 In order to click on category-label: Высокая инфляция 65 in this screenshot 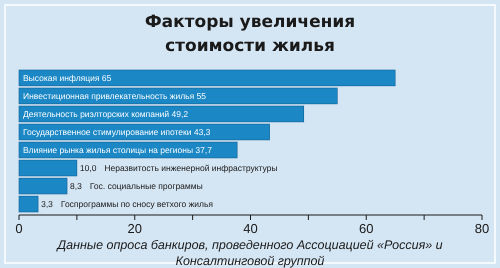, I will do `click(67, 77)`.